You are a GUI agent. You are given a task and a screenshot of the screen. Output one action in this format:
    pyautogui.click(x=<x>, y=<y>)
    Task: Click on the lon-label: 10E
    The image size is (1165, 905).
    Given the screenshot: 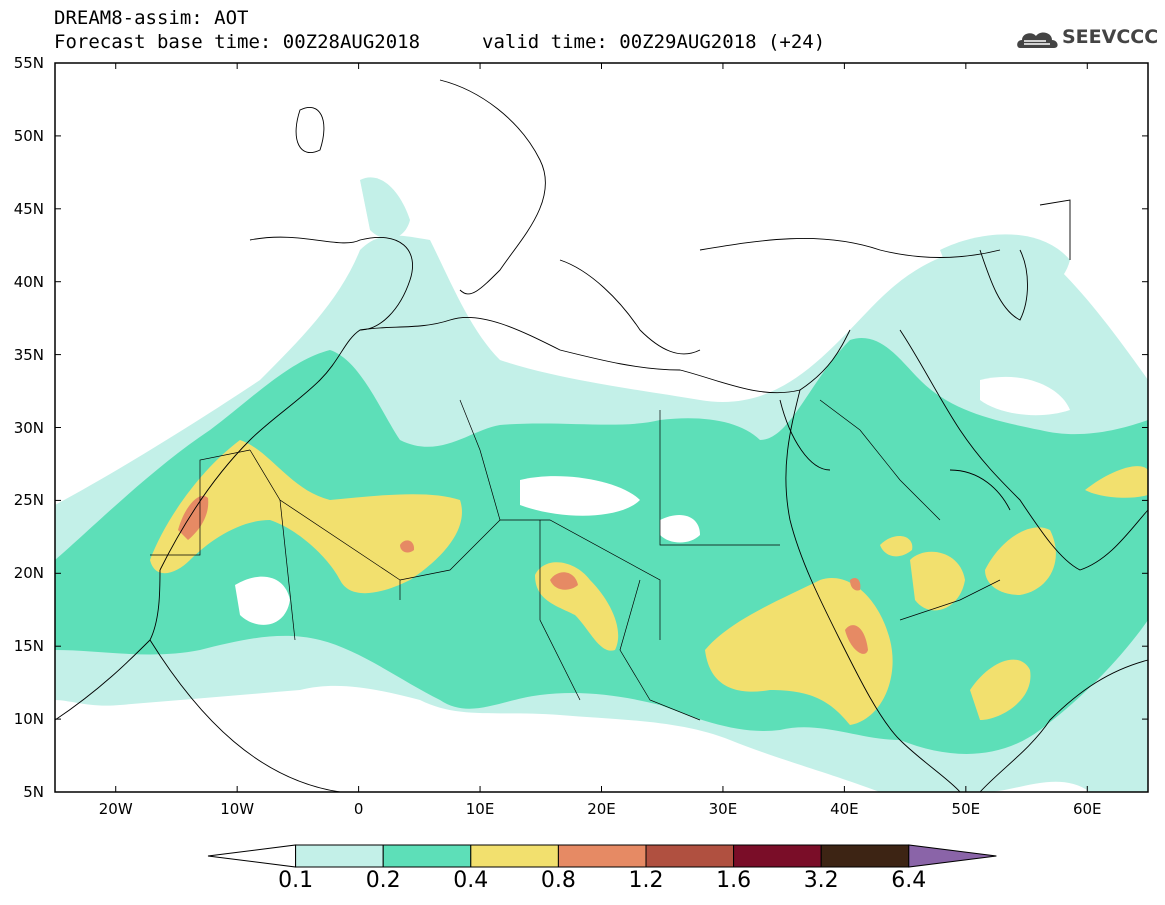 What is the action you would take?
    pyautogui.click(x=480, y=809)
    